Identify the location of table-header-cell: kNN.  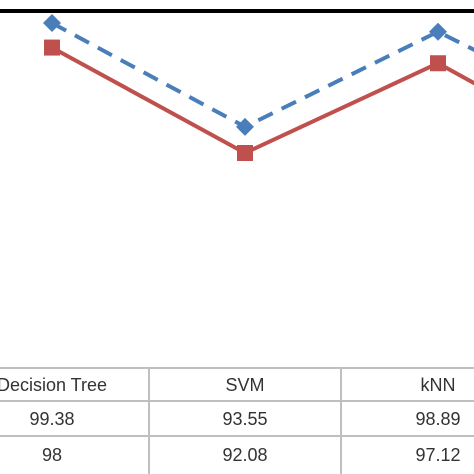
(438, 385).